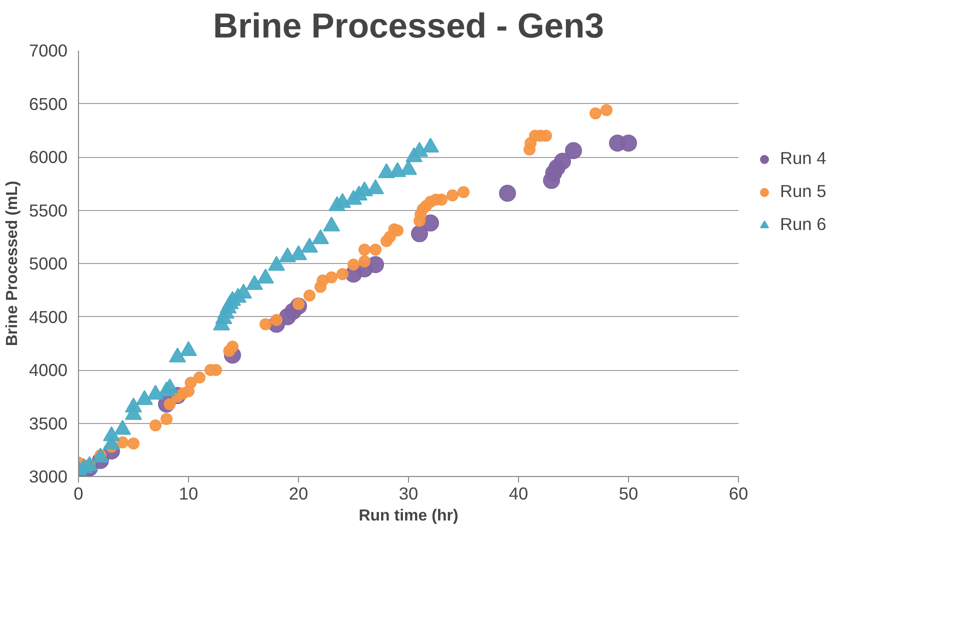 The height and width of the screenshot is (631, 953). Describe the element at coordinates (628, 494) in the screenshot. I see `x-tick-label: 50` at that location.